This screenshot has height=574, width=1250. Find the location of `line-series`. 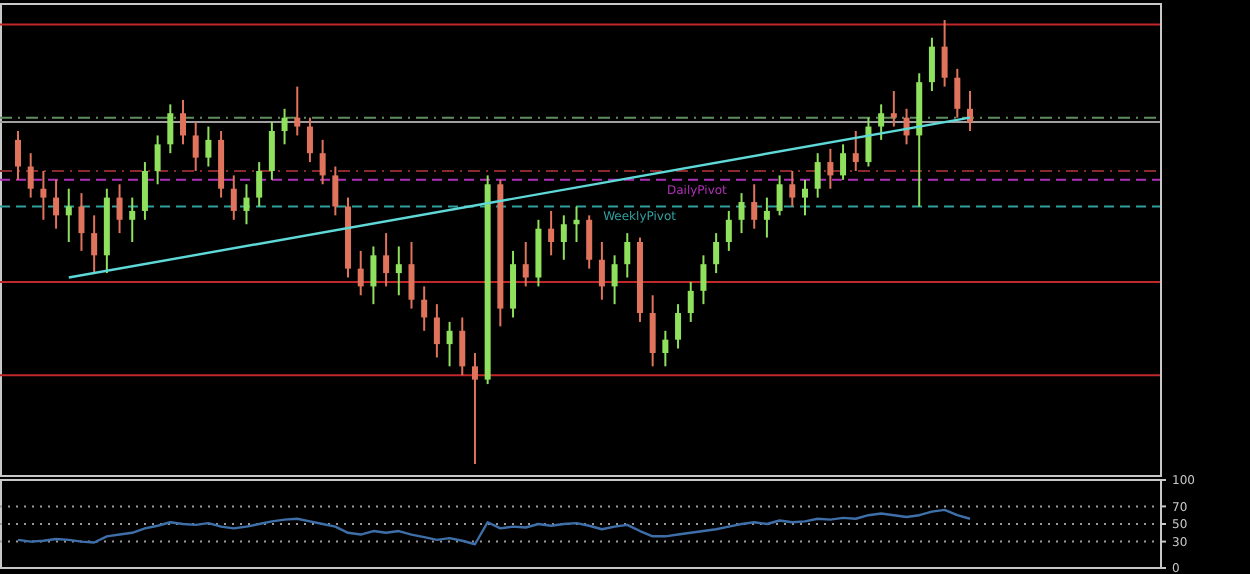

line-series is located at coordinates (494, 527).